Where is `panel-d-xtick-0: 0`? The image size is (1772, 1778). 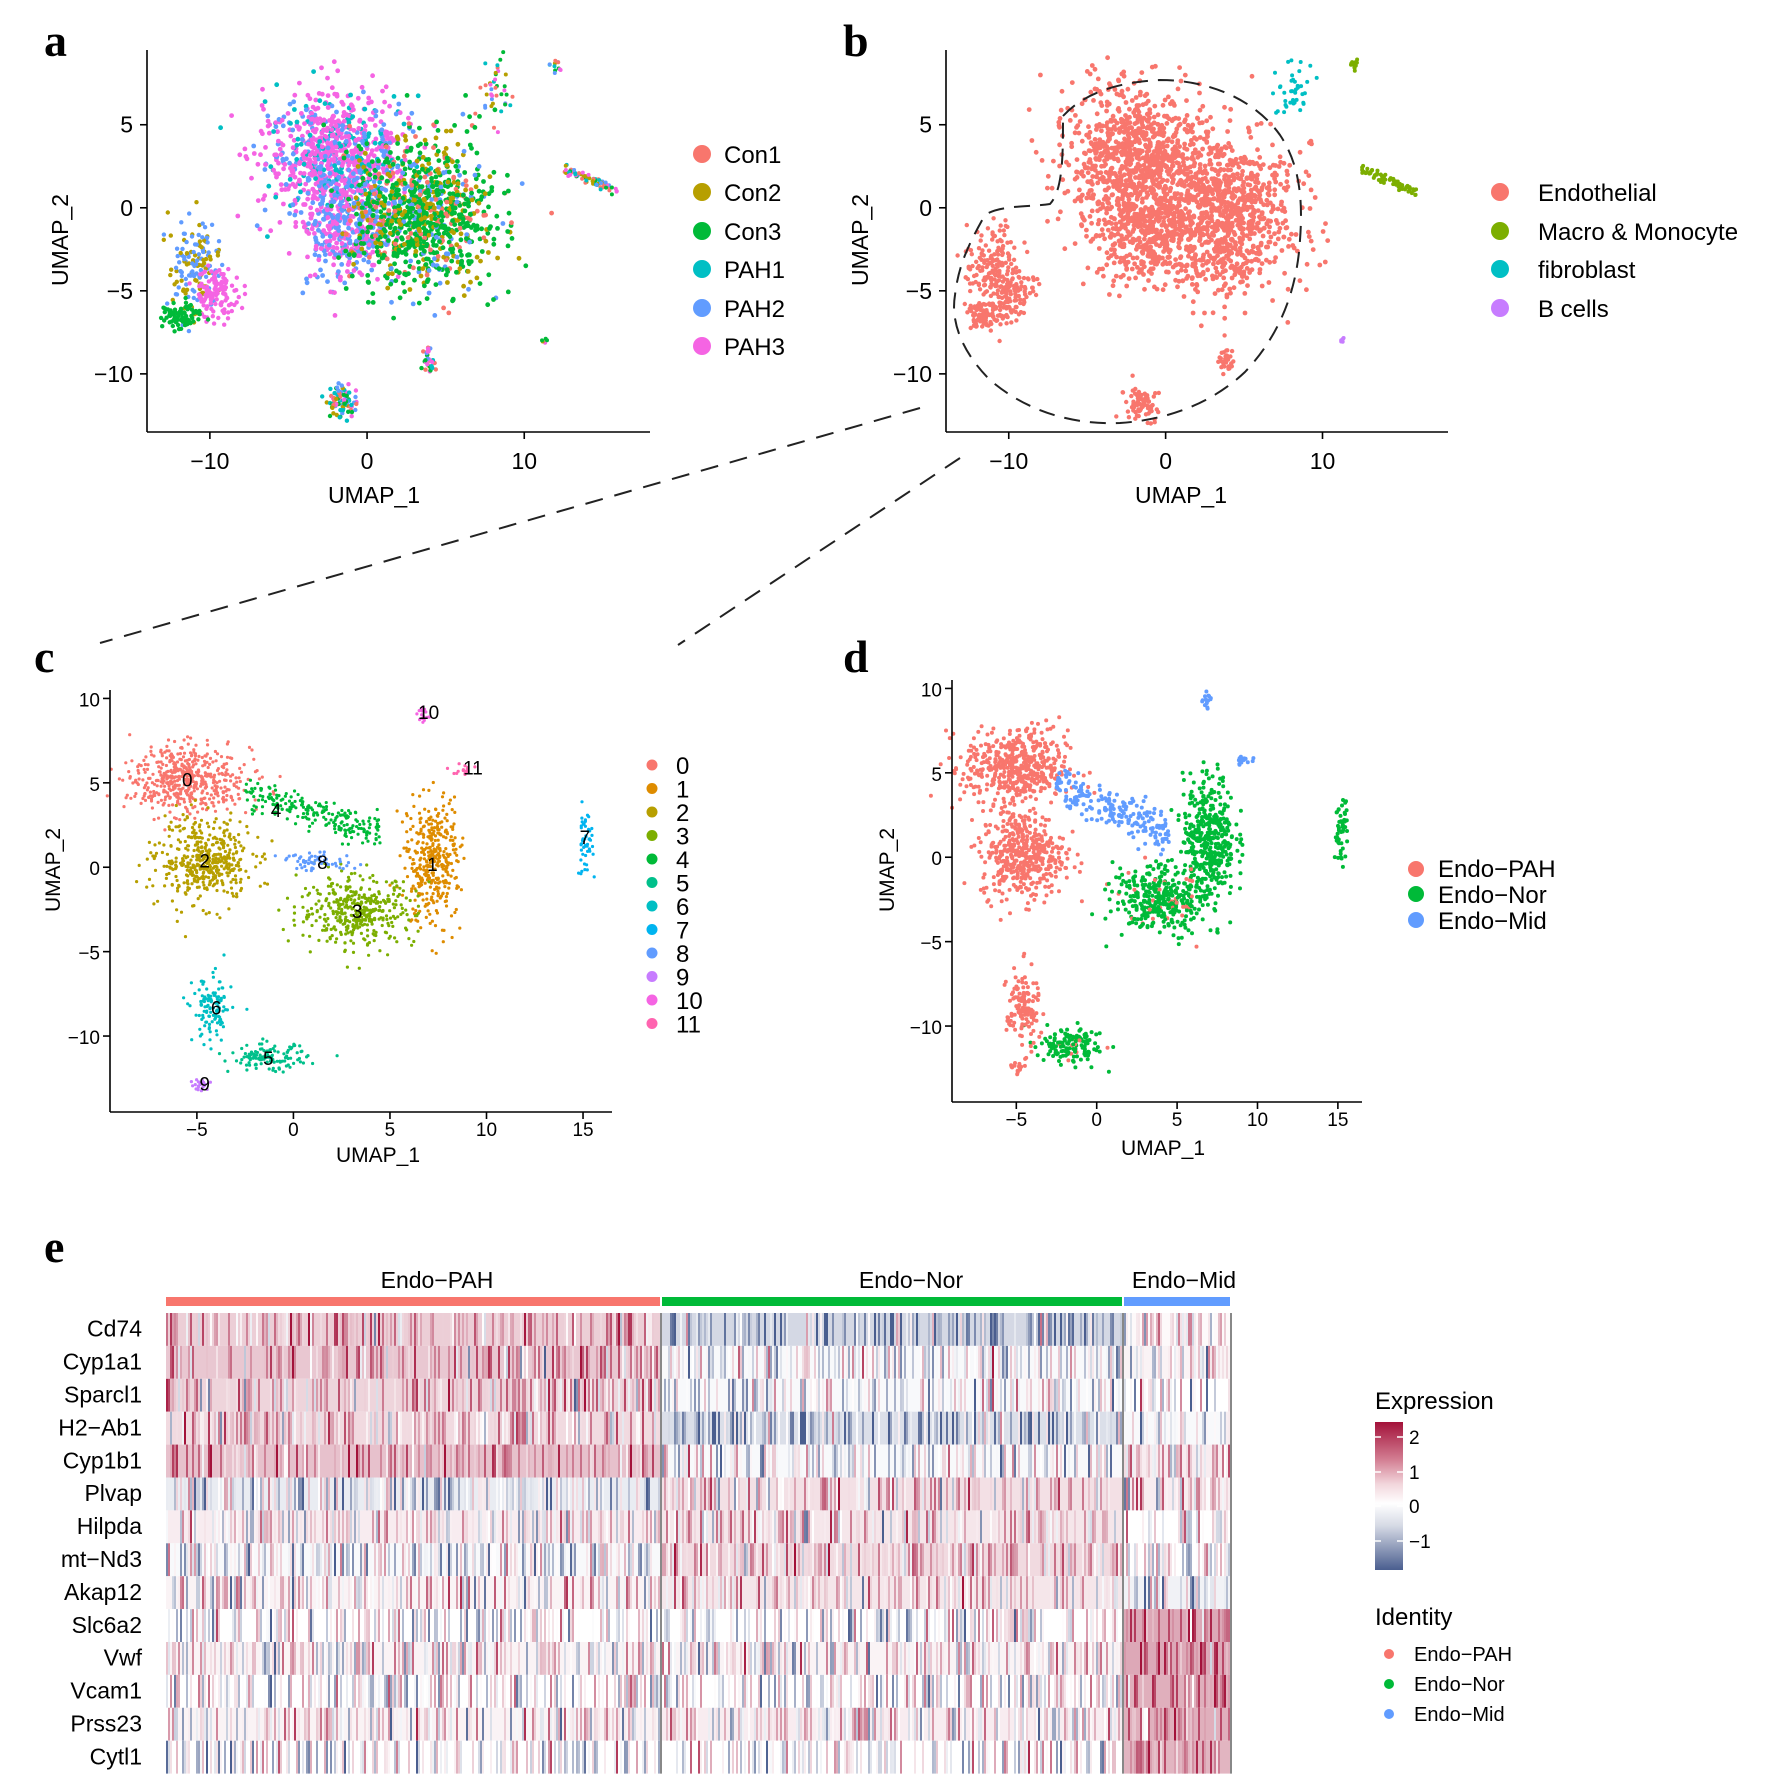
panel-d-xtick-0: 0 is located at coordinates (1096, 1120).